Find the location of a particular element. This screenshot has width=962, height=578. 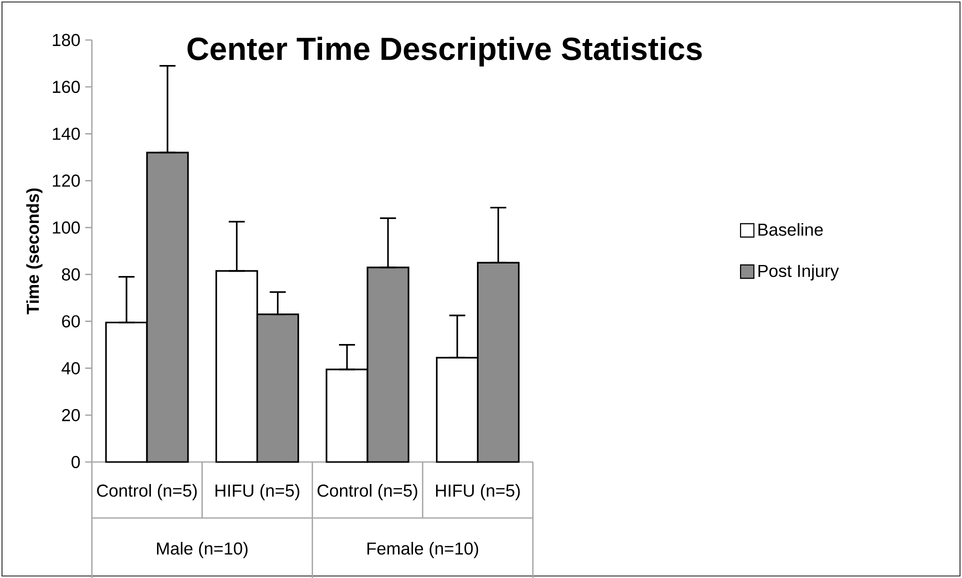

y-axis-title: Time (seconds) is located at coordinates (34, 251).